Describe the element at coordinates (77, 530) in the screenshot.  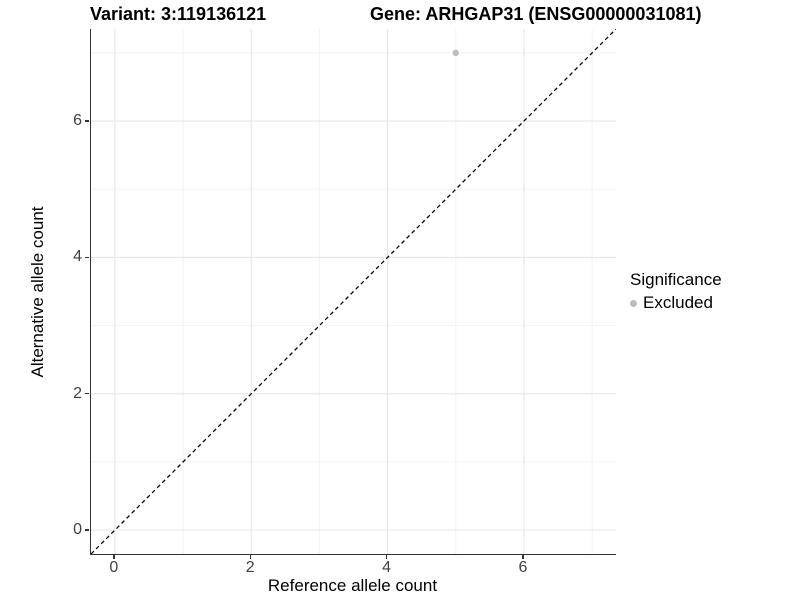
I see `y-tick-label: 0` at that location.